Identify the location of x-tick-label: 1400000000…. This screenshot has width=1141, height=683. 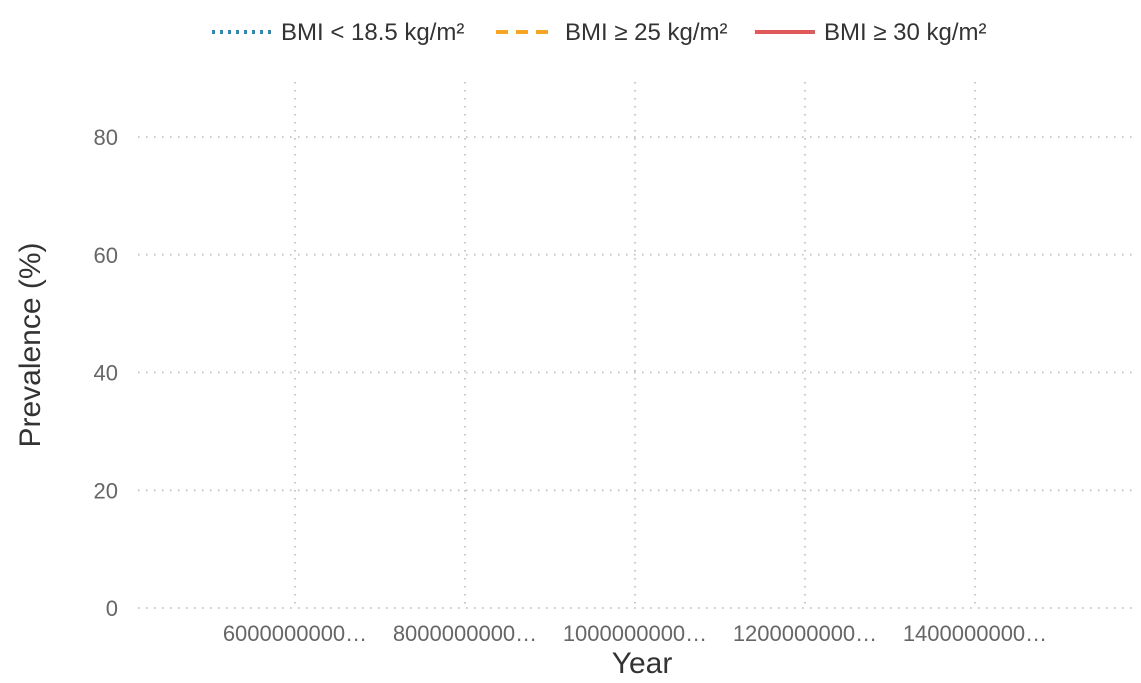
(975, 633).